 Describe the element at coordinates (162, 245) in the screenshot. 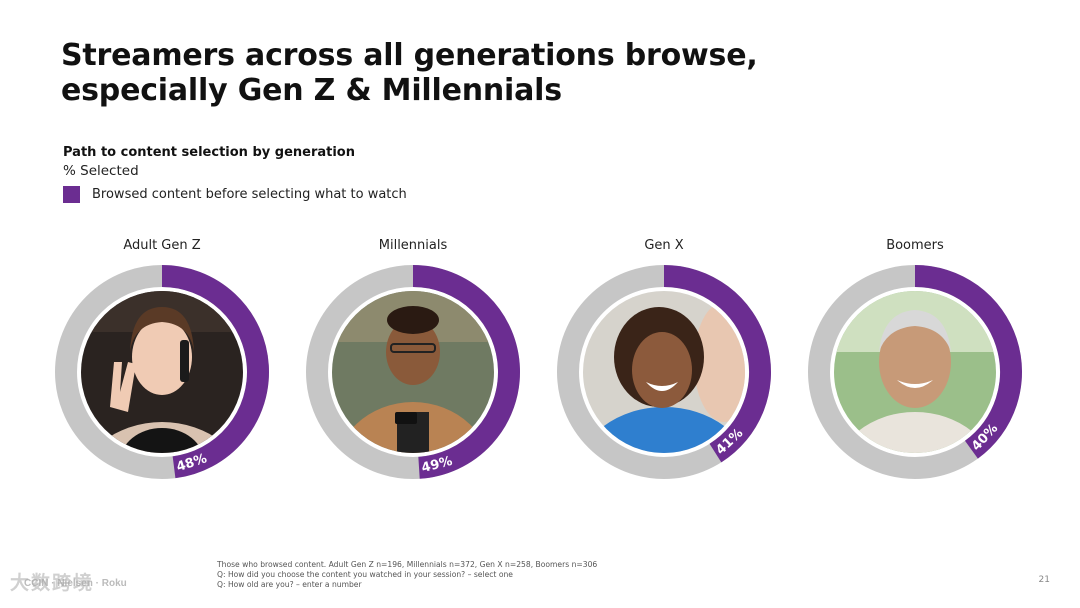

I see `category-label-gen-z: Adult Gen Z` at that location.